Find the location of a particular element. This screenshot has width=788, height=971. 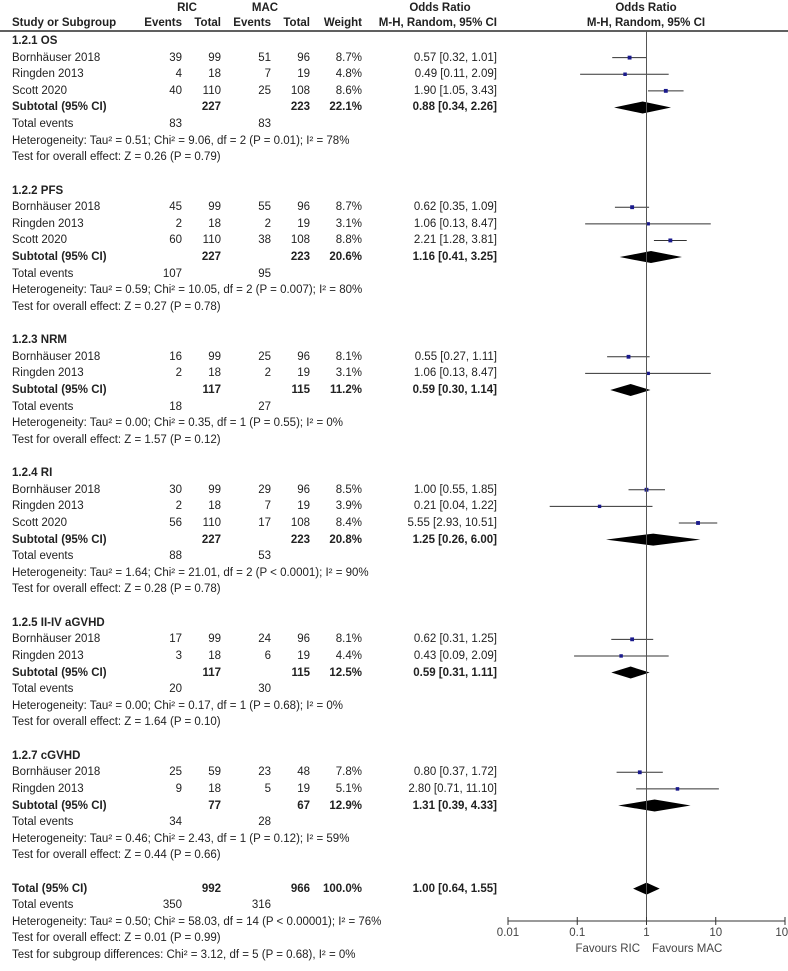

subtotal-ric-total: 117 is located at coordinates (211, 390).